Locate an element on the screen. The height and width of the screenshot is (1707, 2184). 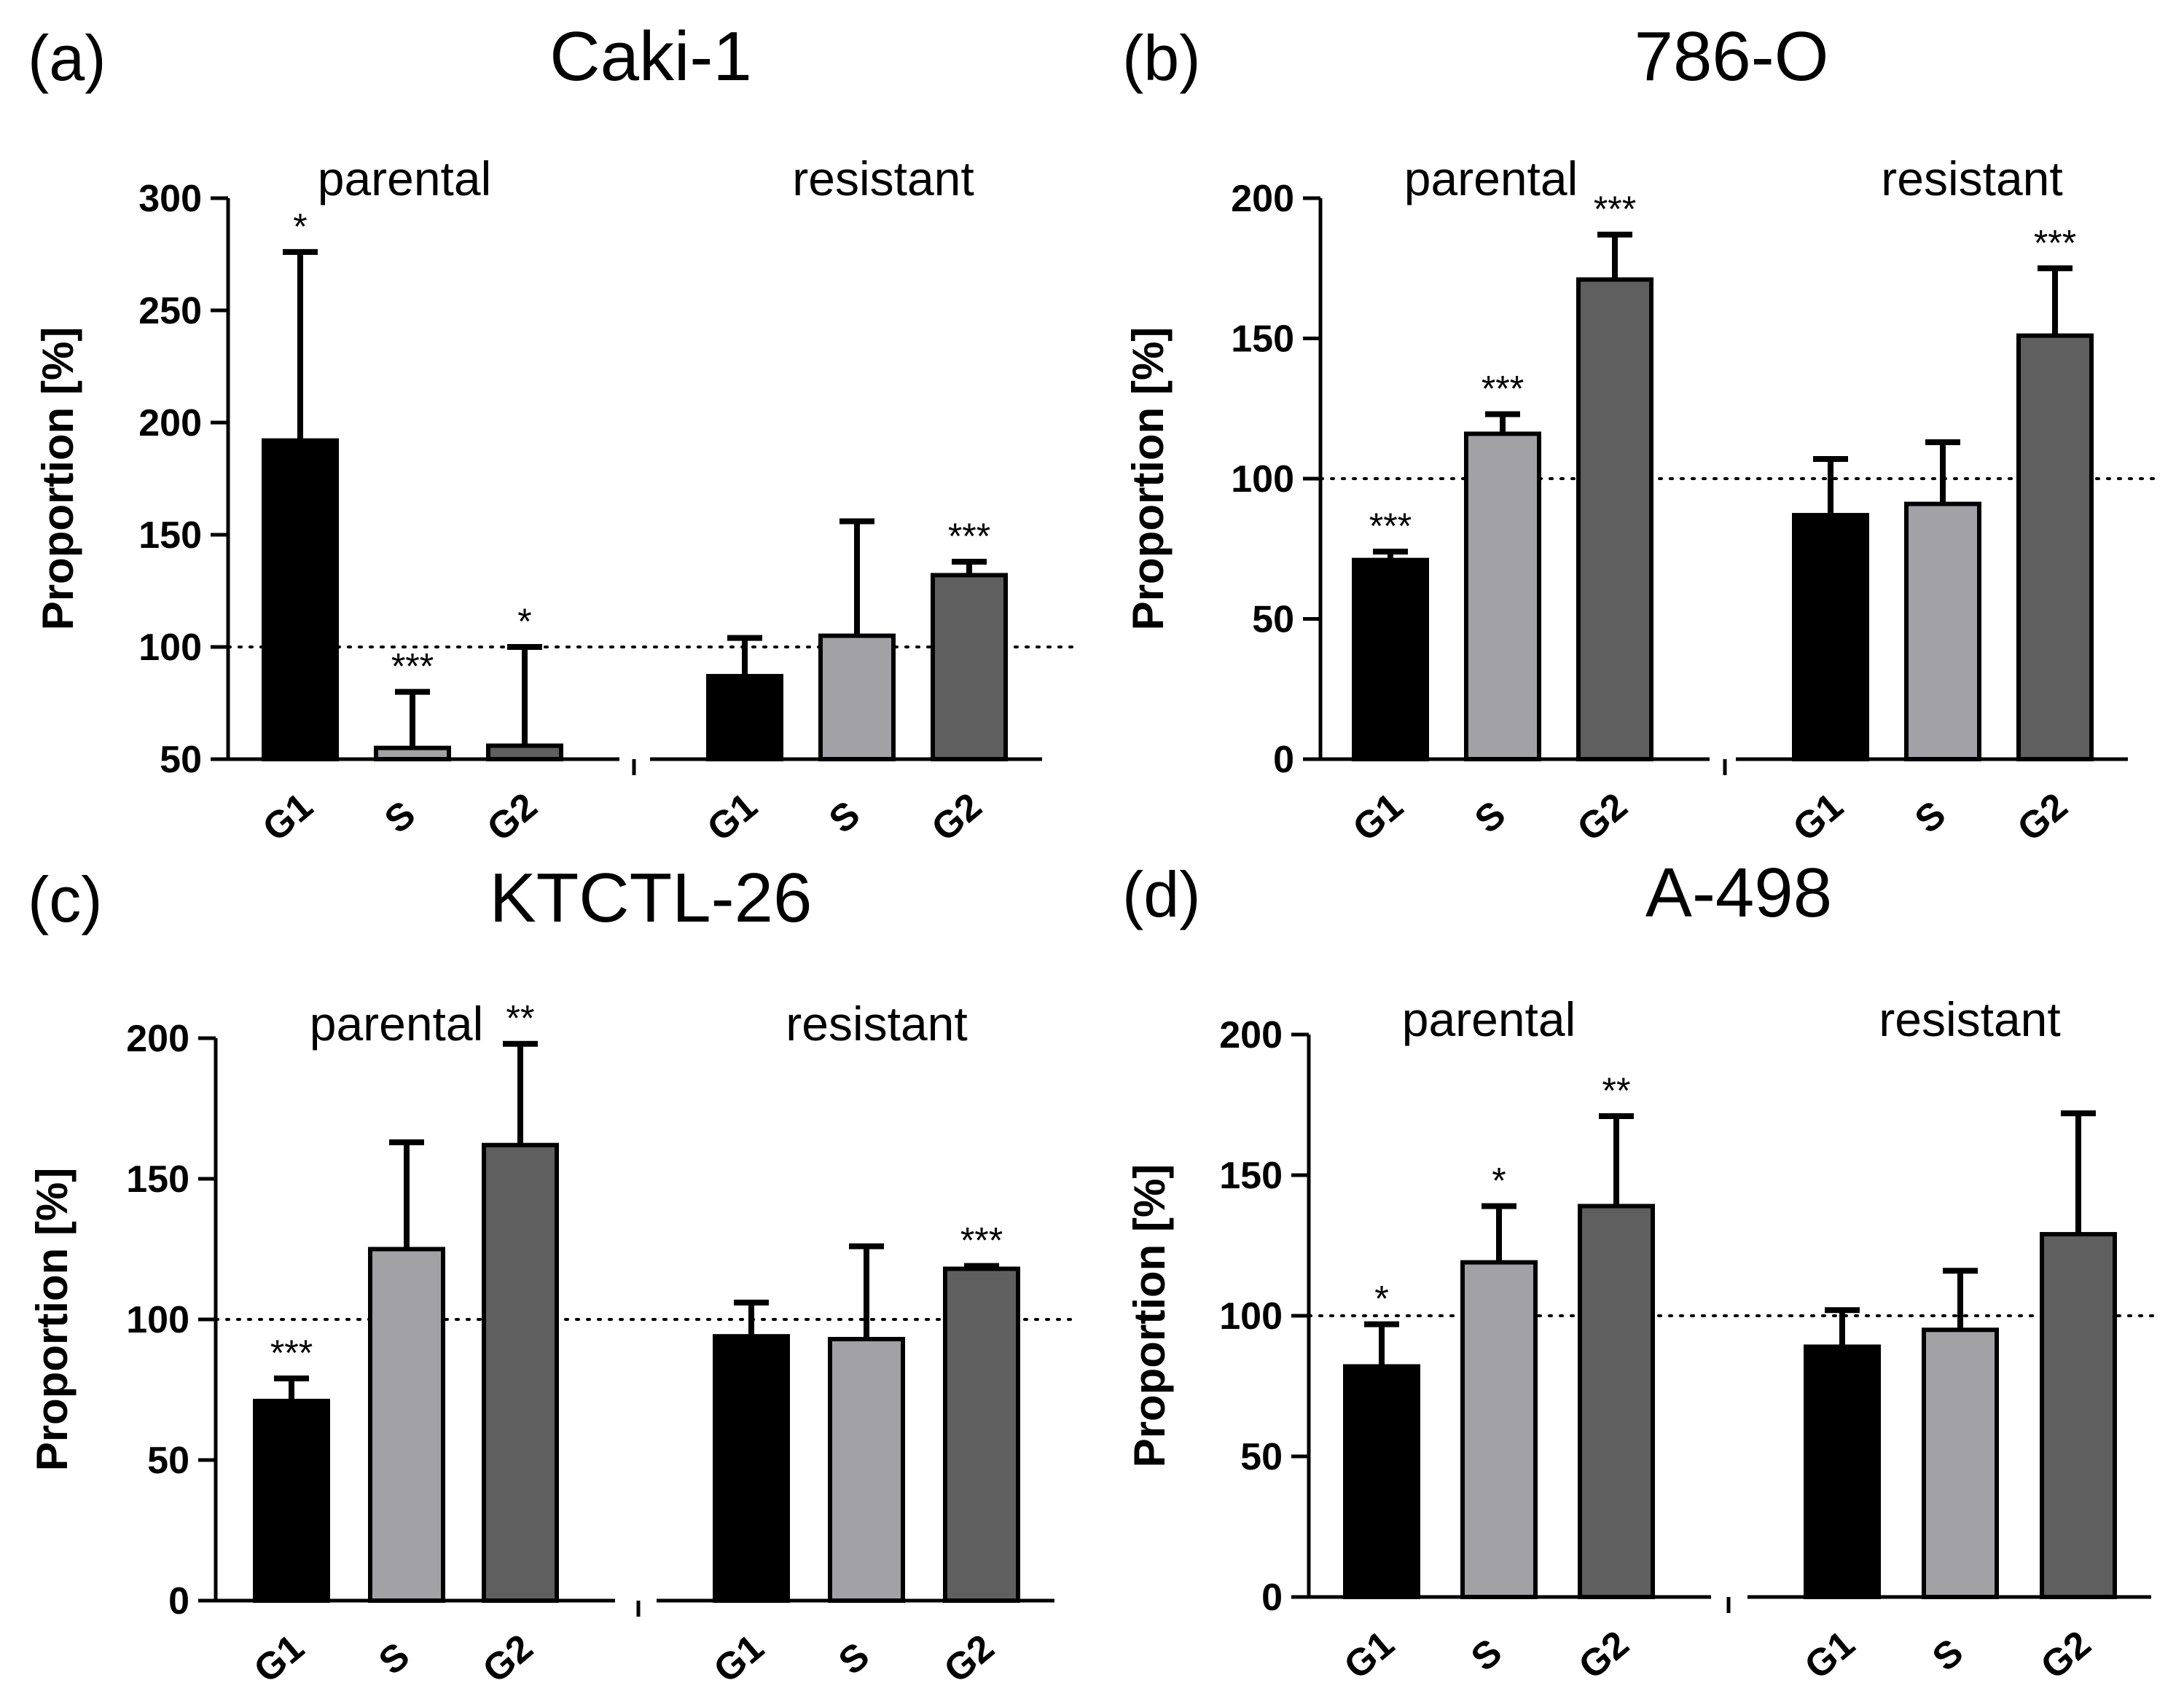
chart-title: KTCTL-26 is located at coordinates (651, 898).